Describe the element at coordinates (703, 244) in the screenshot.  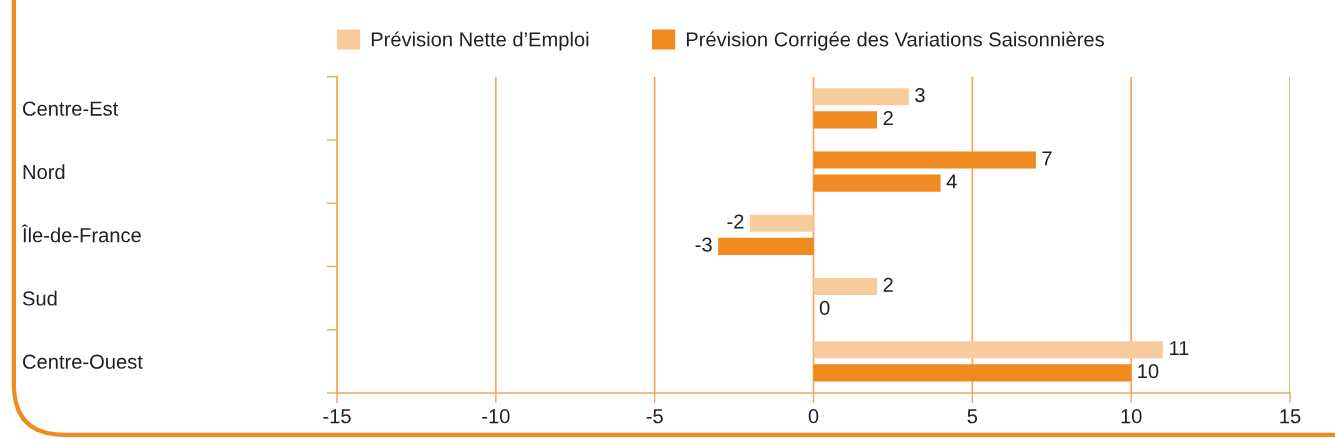
I see `data-label: -3` at that location.